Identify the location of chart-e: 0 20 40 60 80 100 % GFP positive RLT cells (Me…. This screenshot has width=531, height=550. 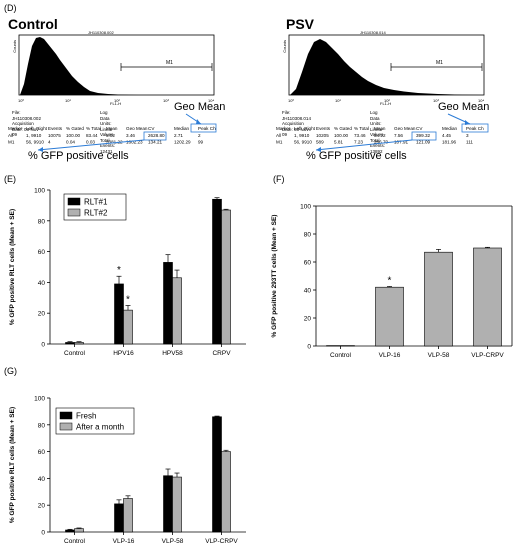
(127, 272).